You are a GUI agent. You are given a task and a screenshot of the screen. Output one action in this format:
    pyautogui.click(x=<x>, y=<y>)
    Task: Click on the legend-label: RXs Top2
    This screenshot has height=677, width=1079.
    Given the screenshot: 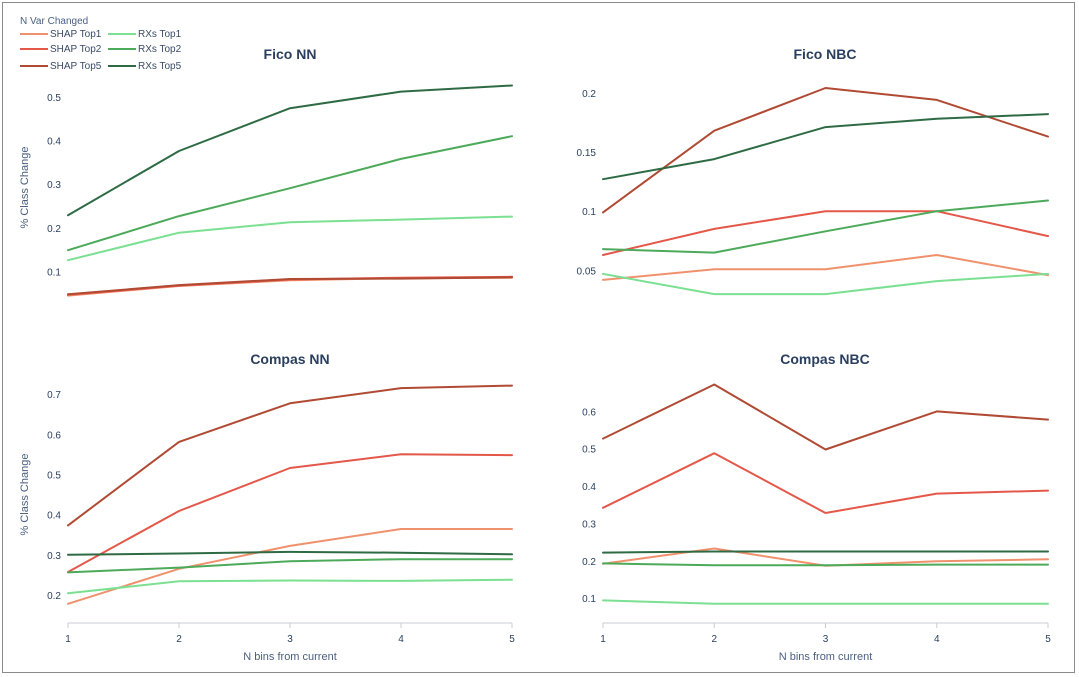 What is the action you would take?
    pyautogui.click(x=160, y=49)
    